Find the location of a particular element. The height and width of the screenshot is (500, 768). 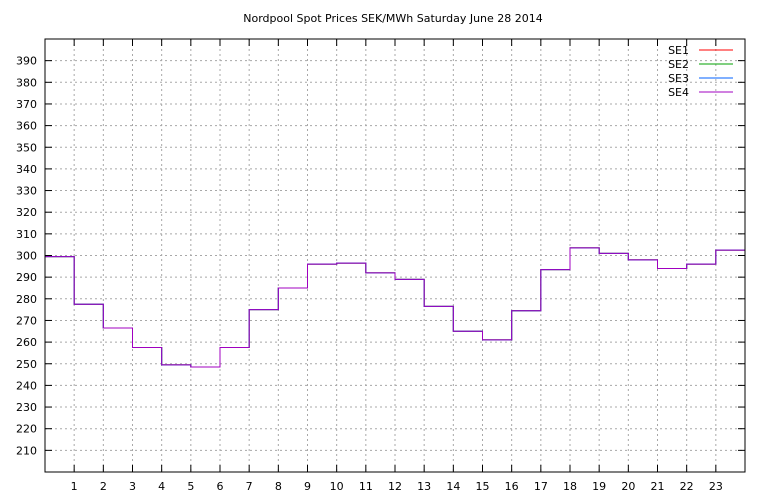

y-tick-label: 290 is located at coordinates (26, 277).